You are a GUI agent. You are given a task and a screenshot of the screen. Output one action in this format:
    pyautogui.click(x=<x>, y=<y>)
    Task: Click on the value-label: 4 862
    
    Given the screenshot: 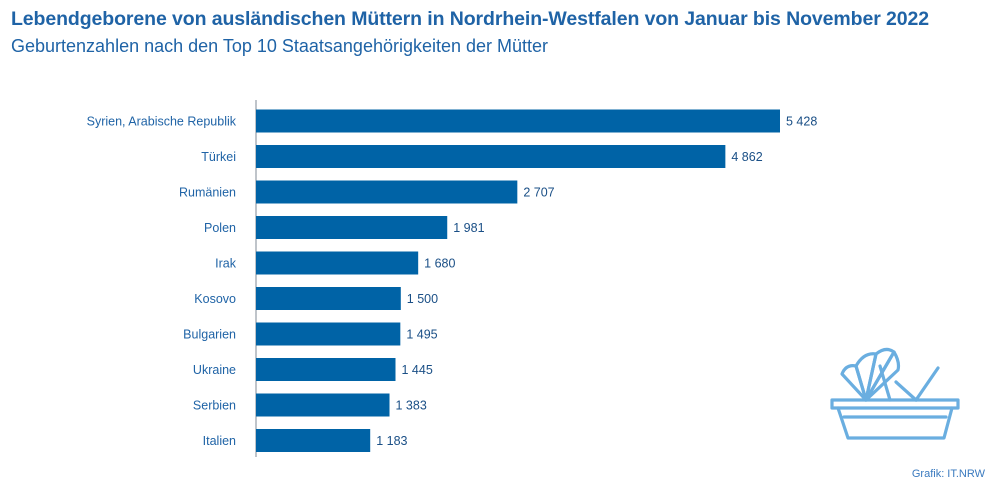 What is the action you would take?
    pyautogui.click(x=746, y=157)
    